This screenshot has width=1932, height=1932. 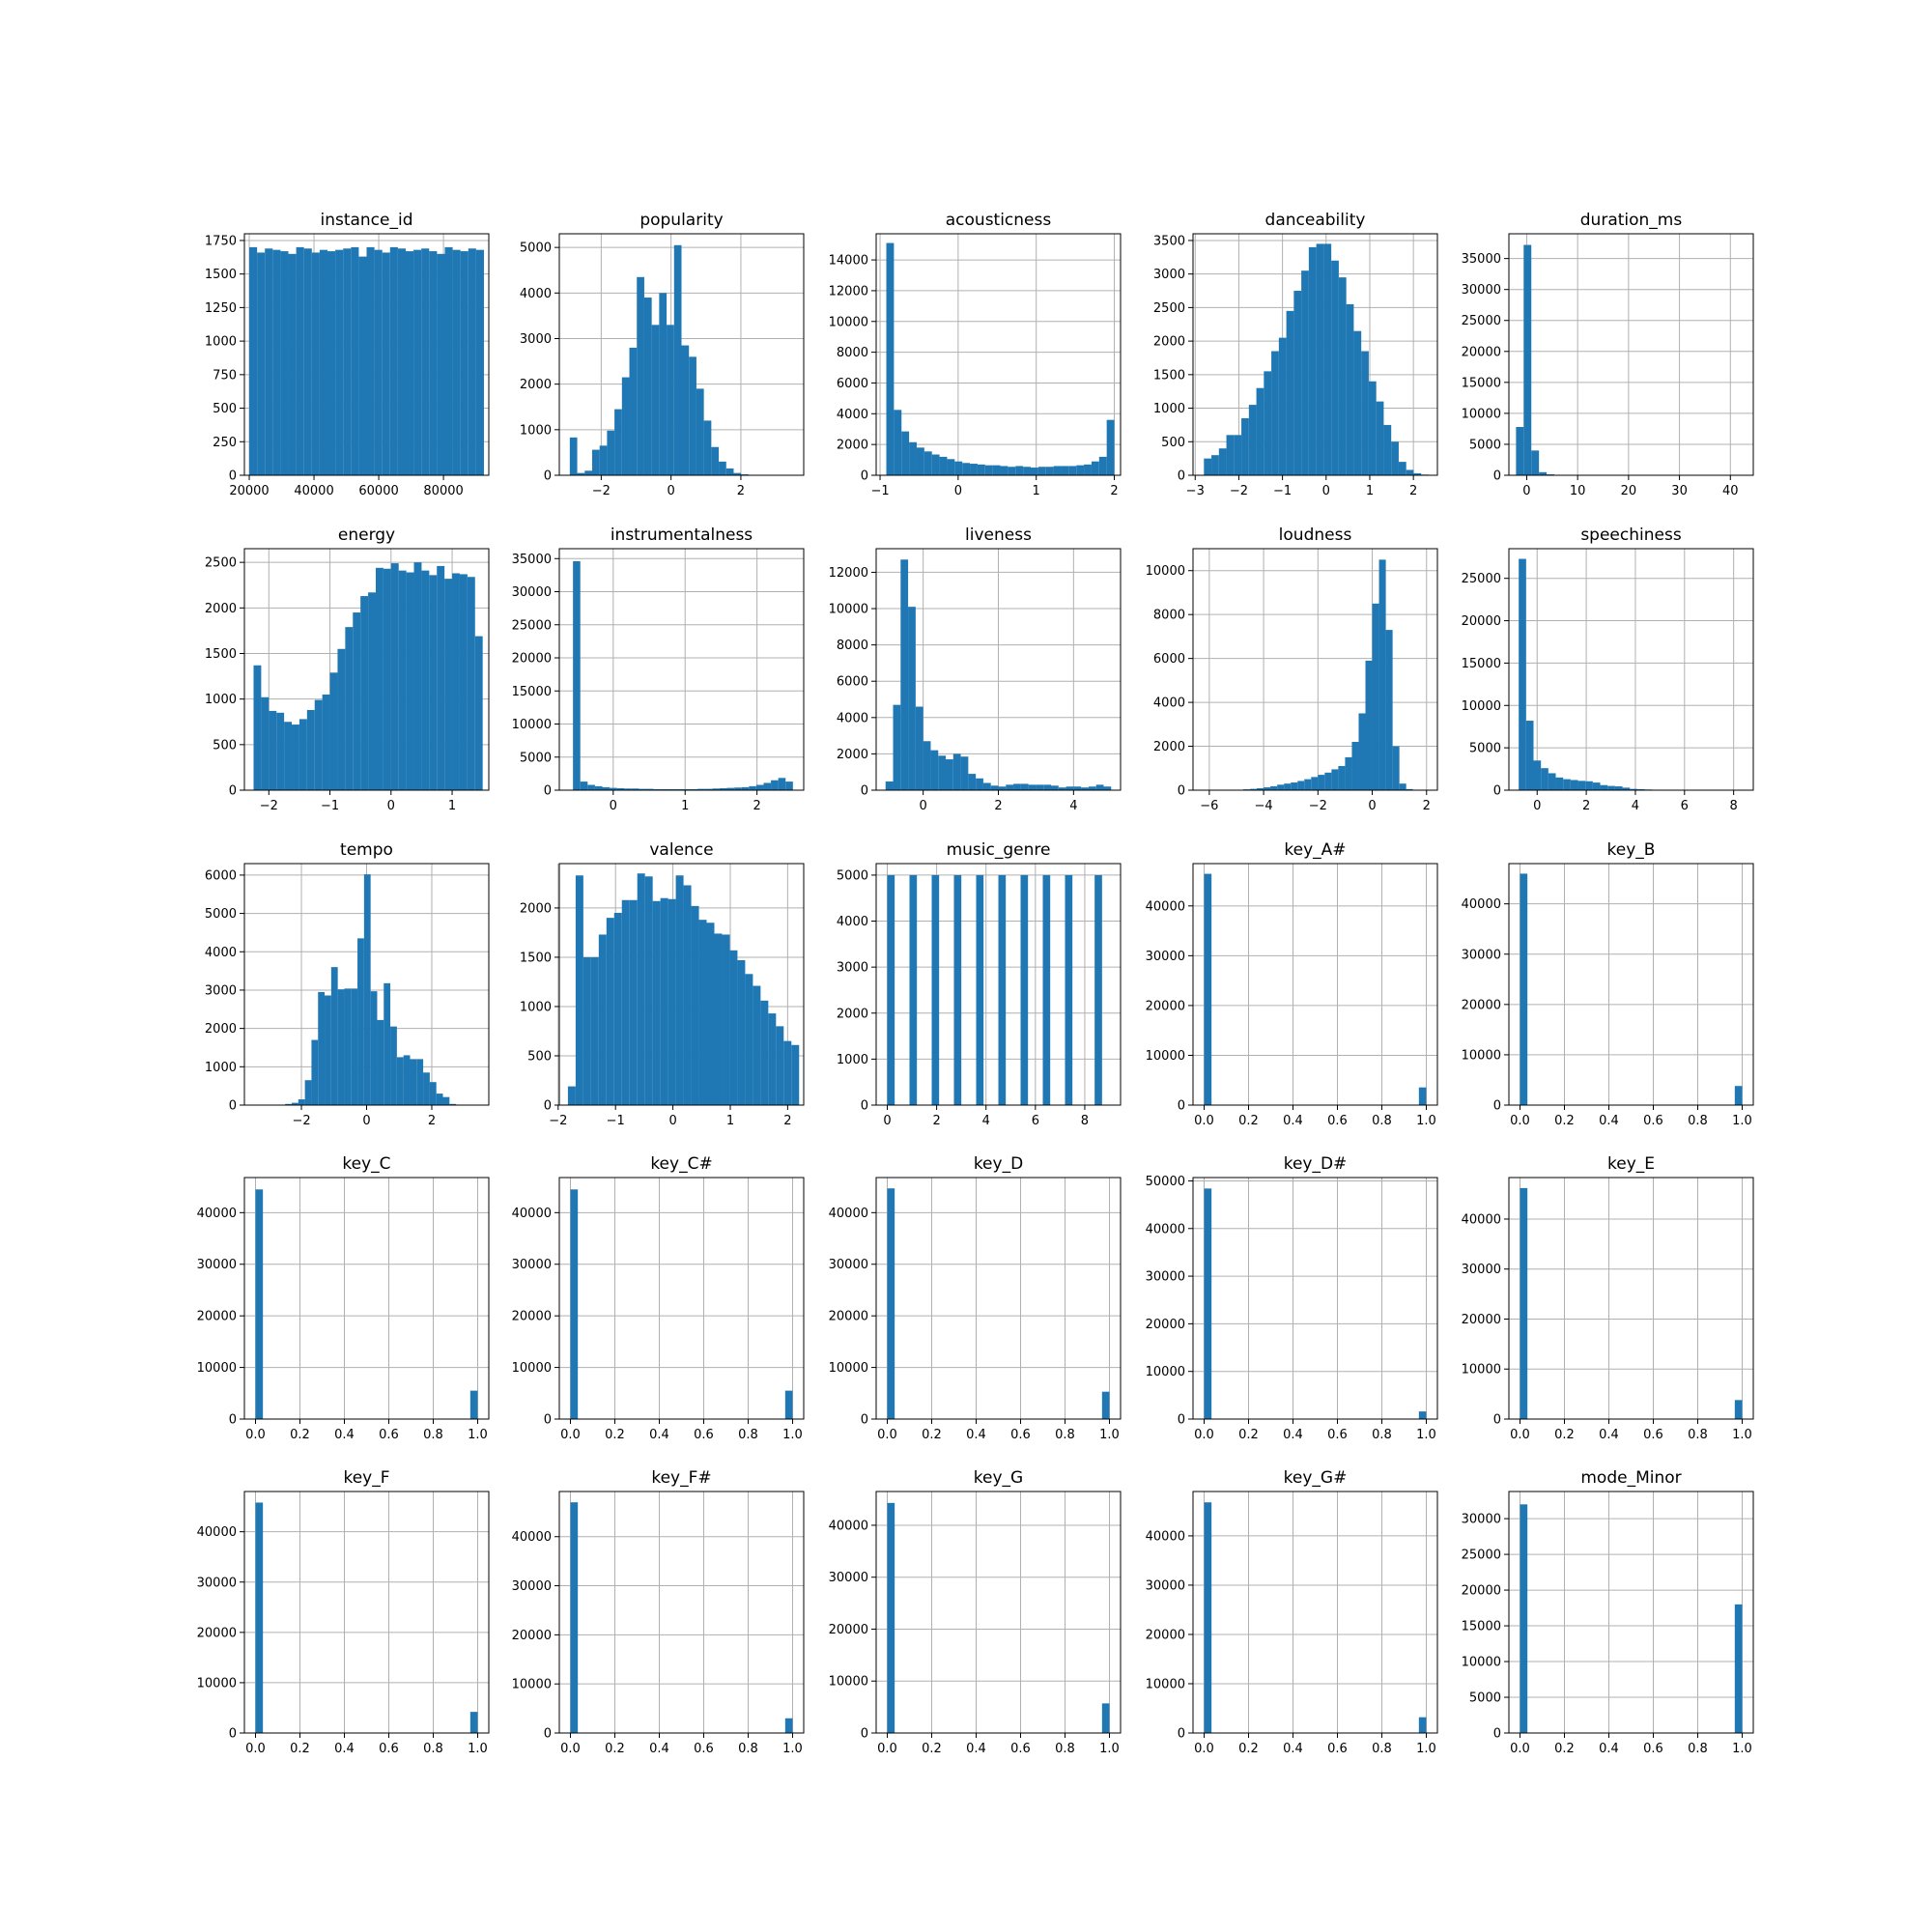 I want to click on x-tick-label: 0.2, so click(x=615, y=1435).